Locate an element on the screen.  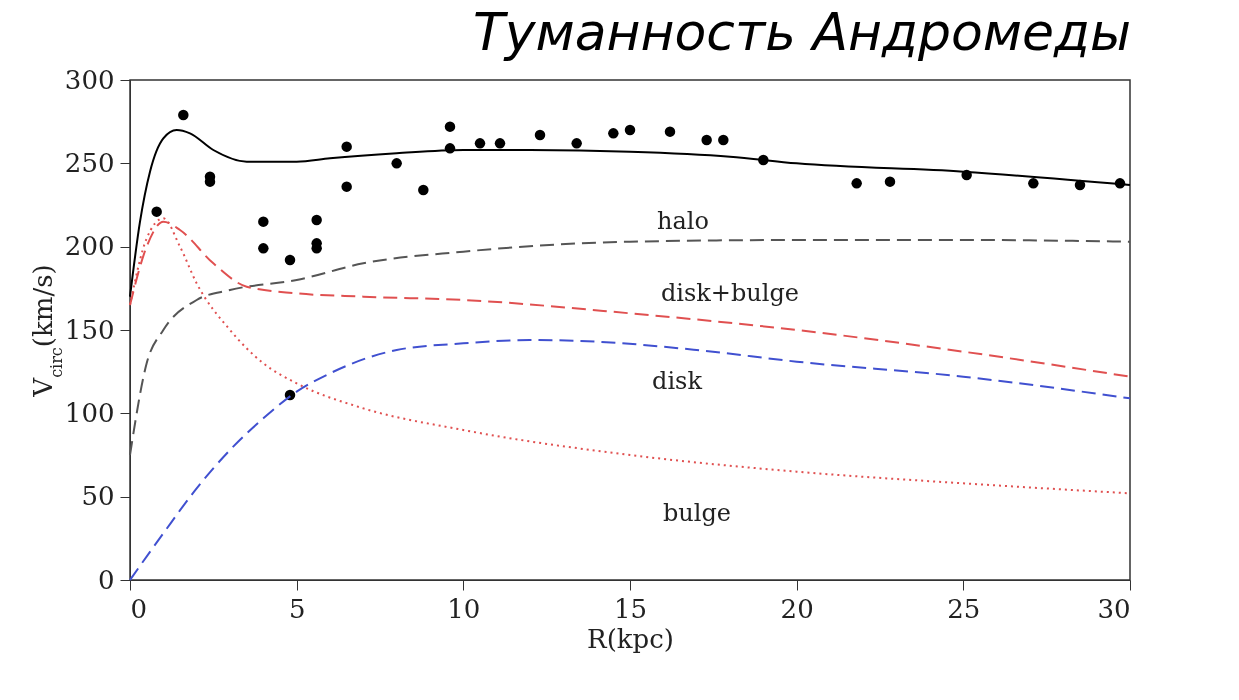
x-tick-label: 15 is located at coordinates (630, 608).